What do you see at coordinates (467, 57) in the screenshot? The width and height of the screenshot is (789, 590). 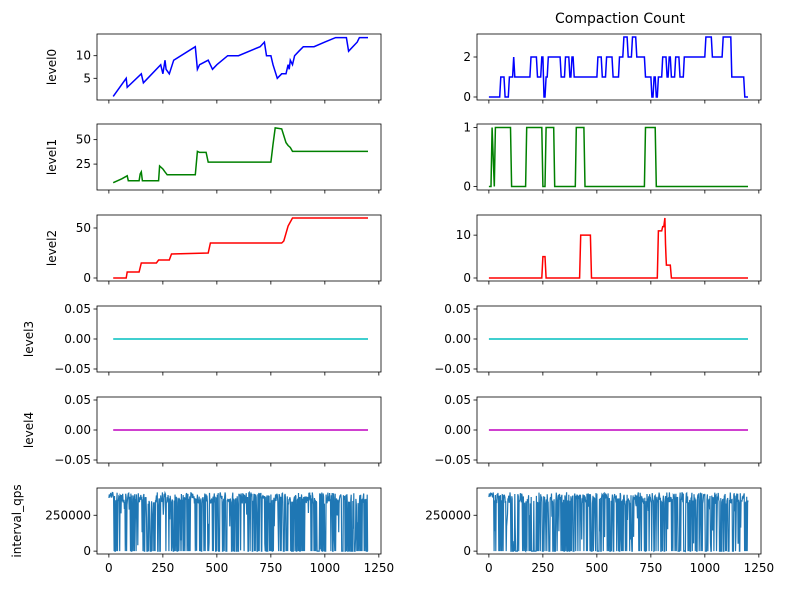 I see `y-tick-label: 2` at bounding box center [467, 57].